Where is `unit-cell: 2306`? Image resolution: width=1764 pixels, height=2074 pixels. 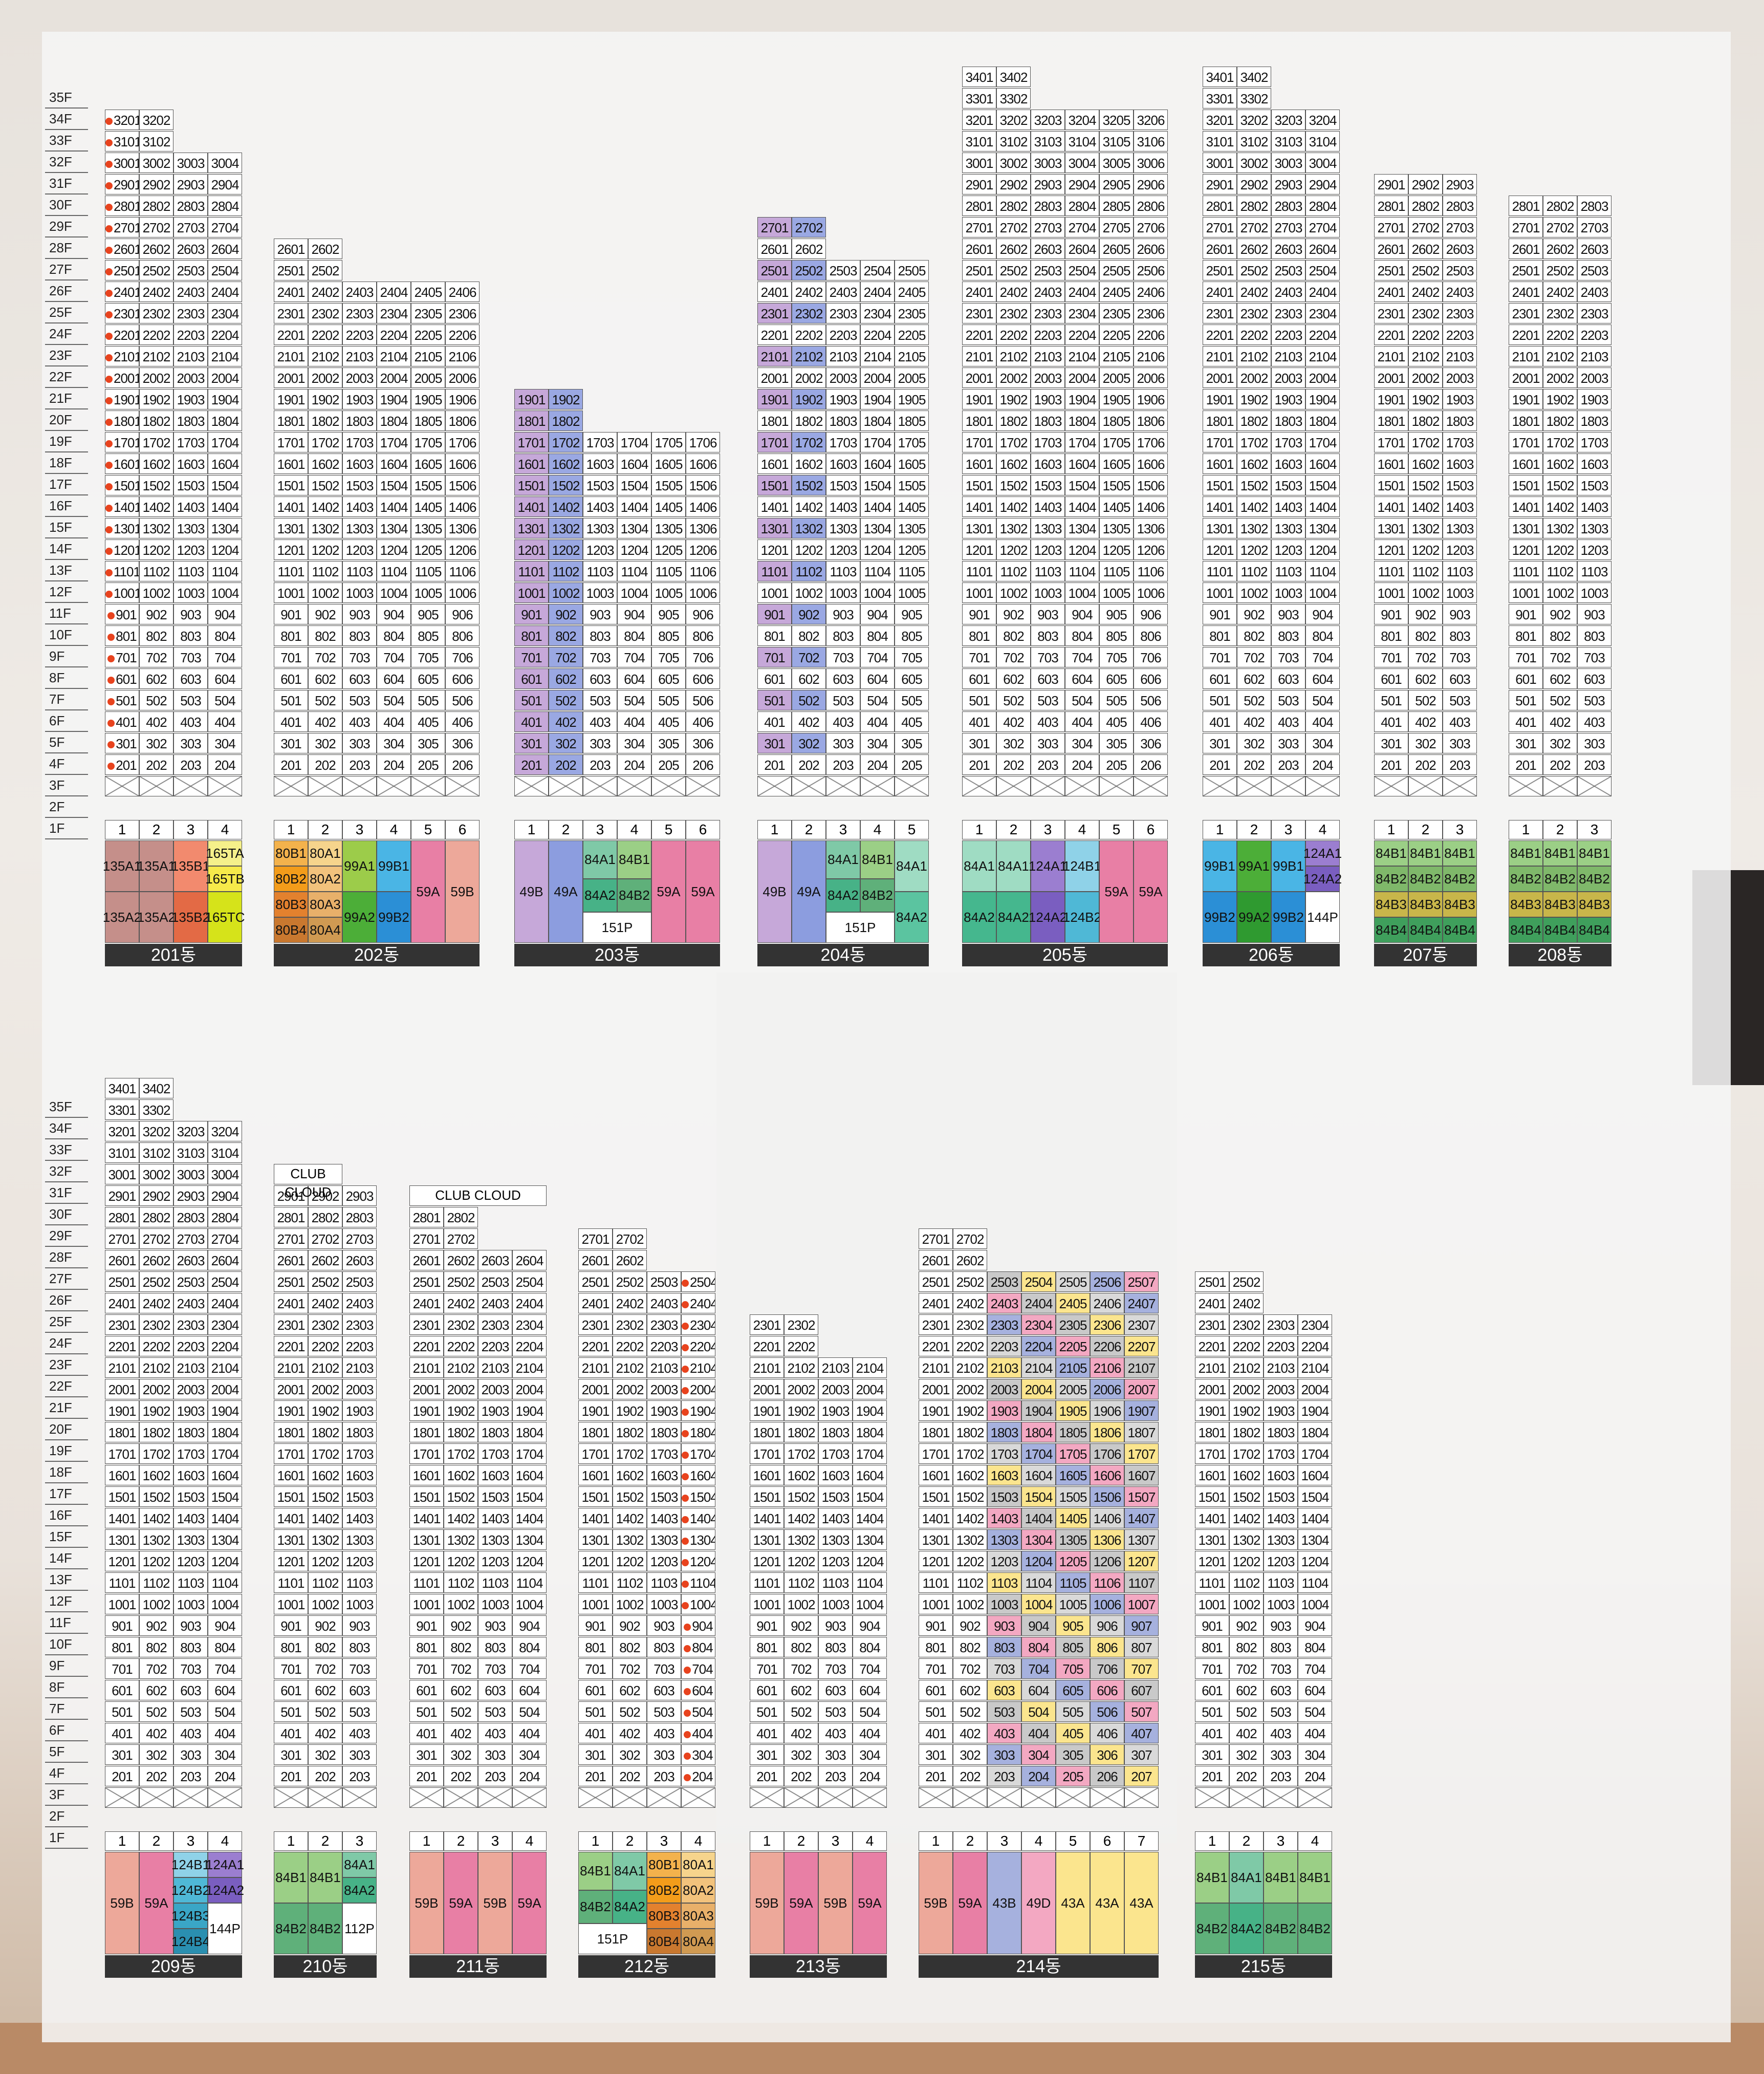
unit-cell: 2306 is located at coordinates (1107, 1324).